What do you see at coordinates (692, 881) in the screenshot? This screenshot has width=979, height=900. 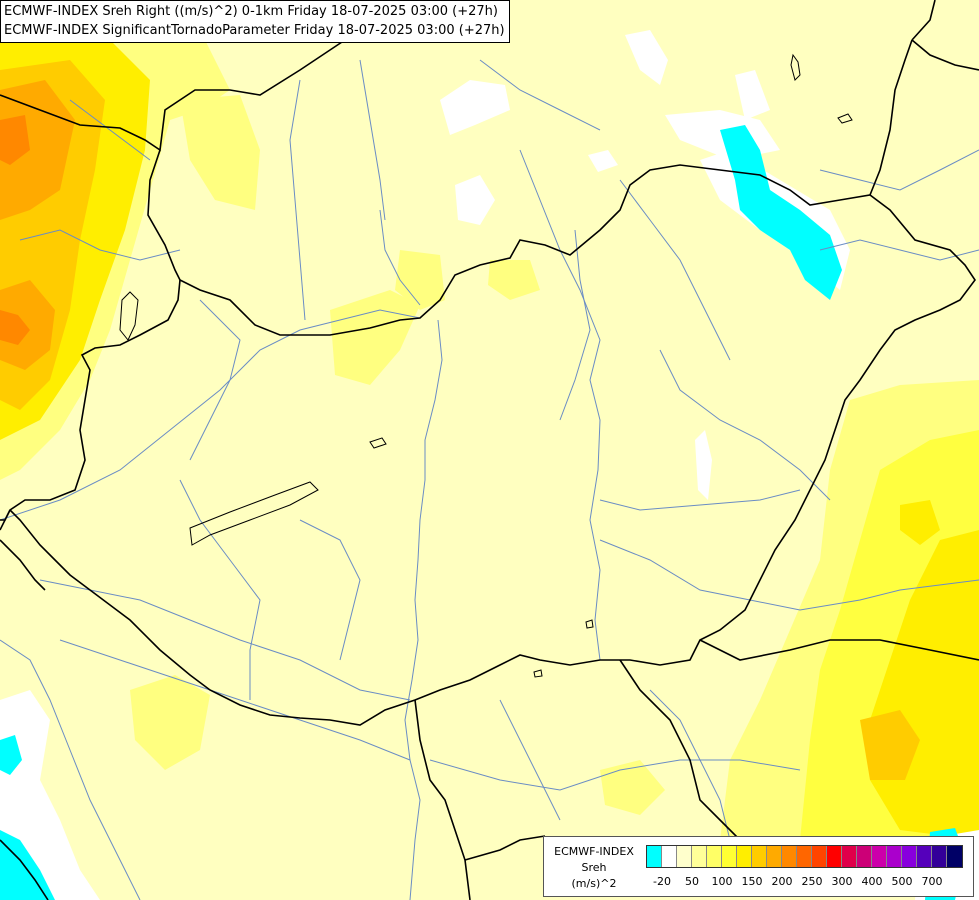 I see `legend-tick-label: 50` at bounding box center [692, 881].